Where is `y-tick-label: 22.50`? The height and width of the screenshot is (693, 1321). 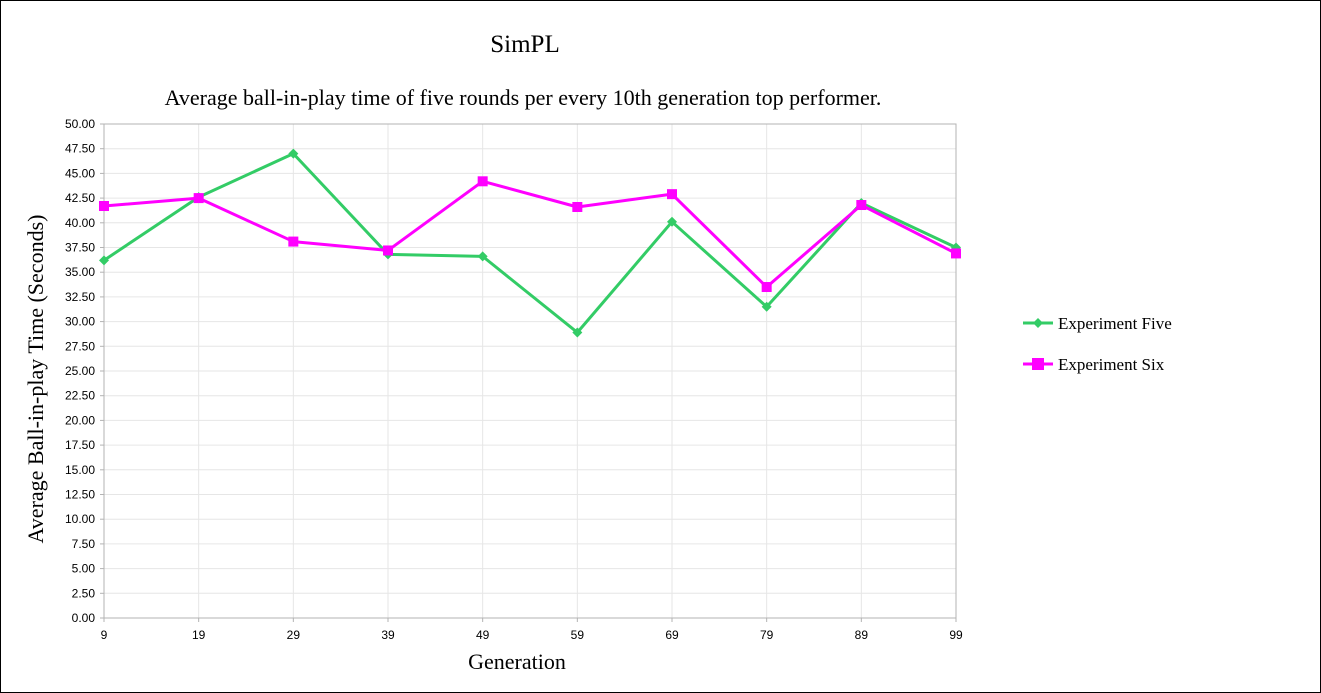
y-tick-label: 22.50 is located at coordinates (80, 396).